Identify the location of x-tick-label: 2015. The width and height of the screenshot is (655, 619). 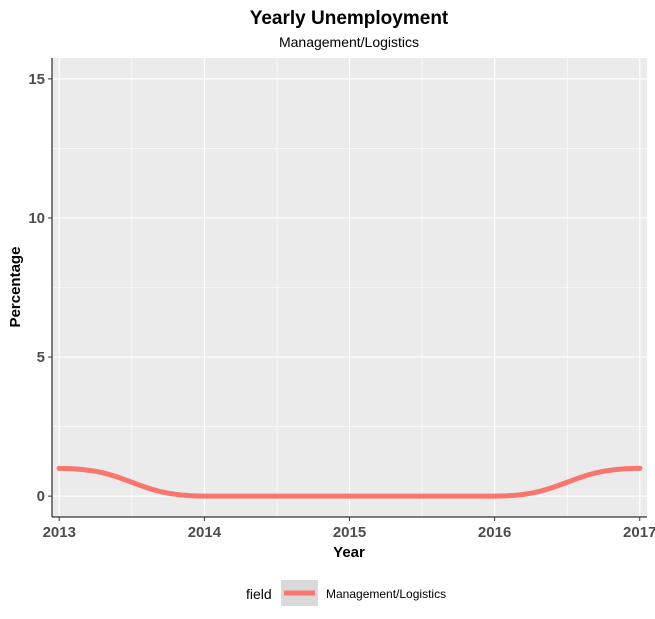
(349, 532).